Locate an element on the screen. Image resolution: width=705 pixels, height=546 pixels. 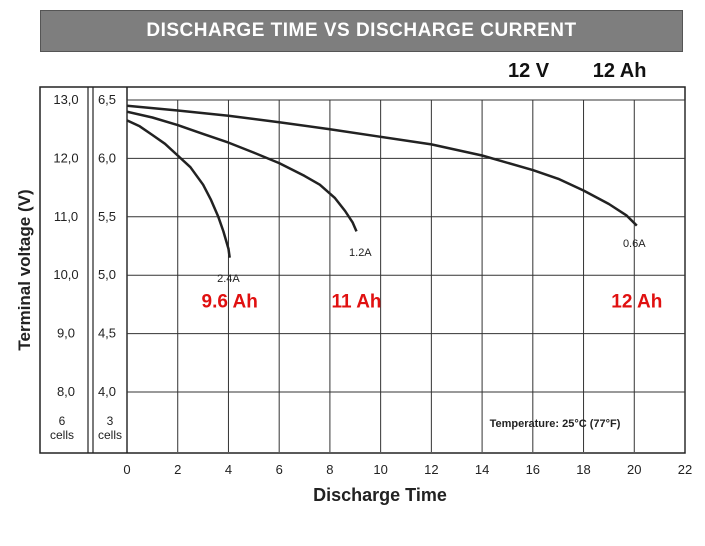
series-line-1.2A is located at coordinates (242, 171).